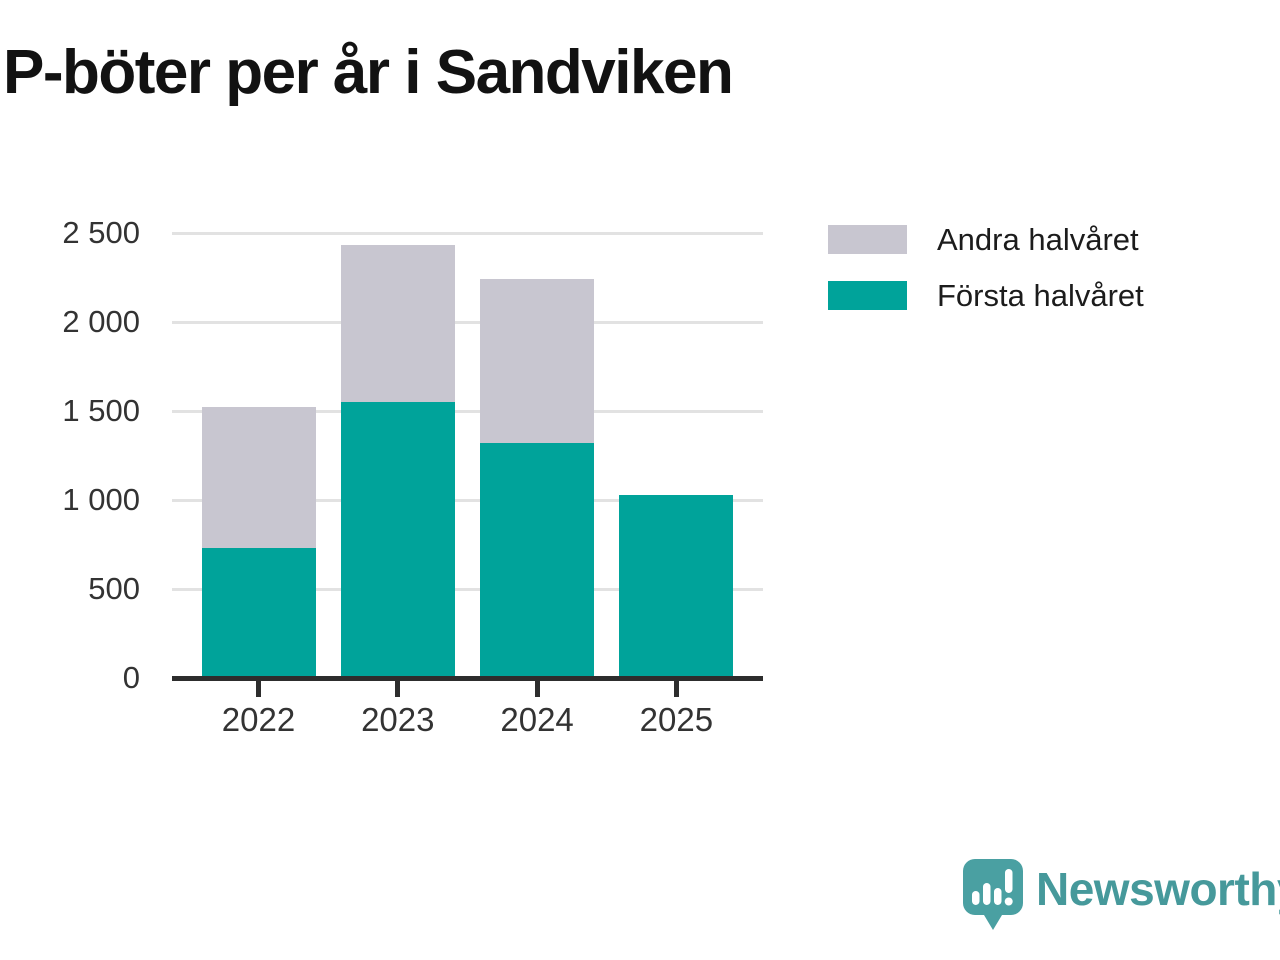  What do you see at coordinates (101, 321) in the screenshot?
I see `y-tick-label-2000: 2 000` at bounding box center [101, 321].